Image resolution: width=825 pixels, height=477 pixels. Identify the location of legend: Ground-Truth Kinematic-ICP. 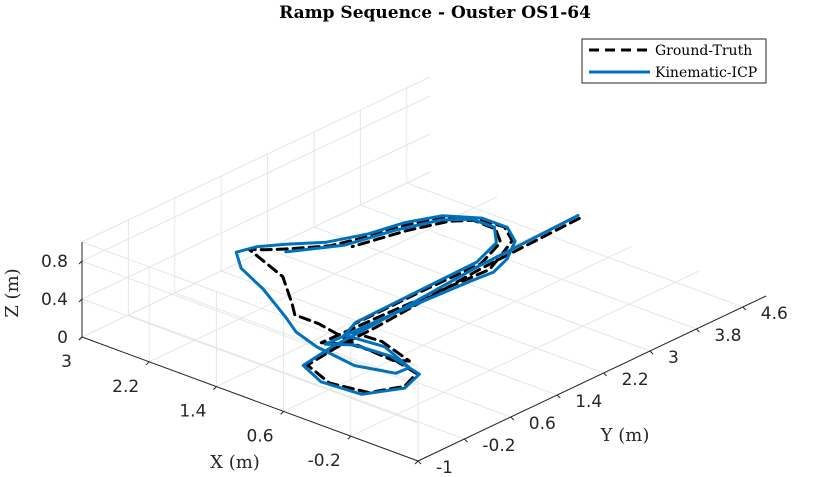
(674, 61).